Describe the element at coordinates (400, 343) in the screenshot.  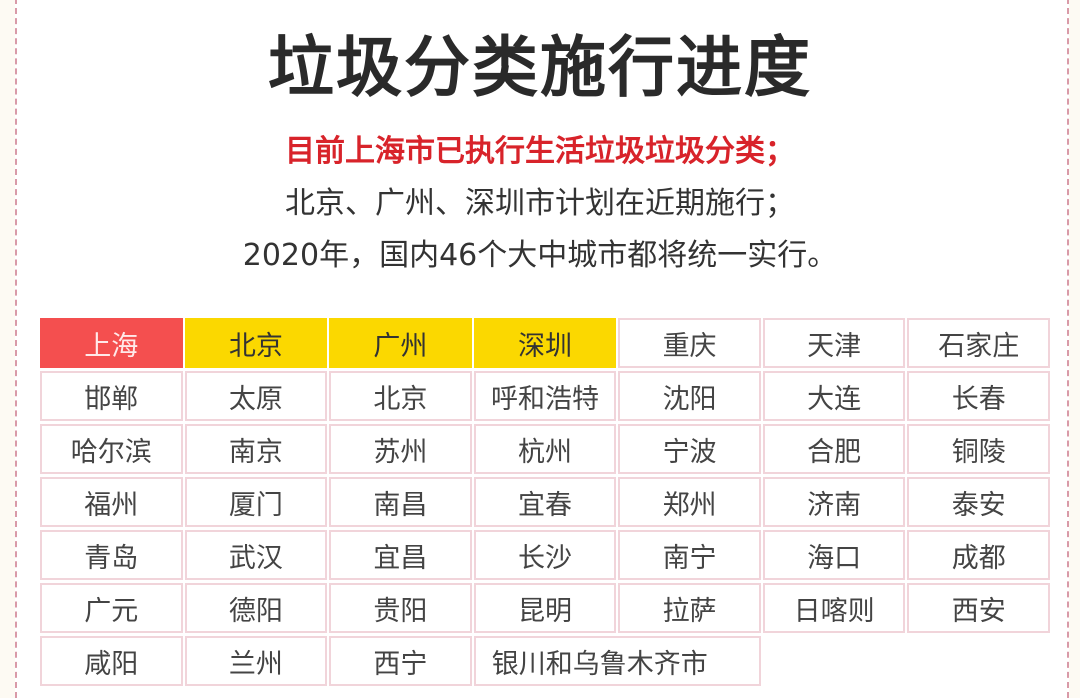
I see `city-cell: 广州` at that location.